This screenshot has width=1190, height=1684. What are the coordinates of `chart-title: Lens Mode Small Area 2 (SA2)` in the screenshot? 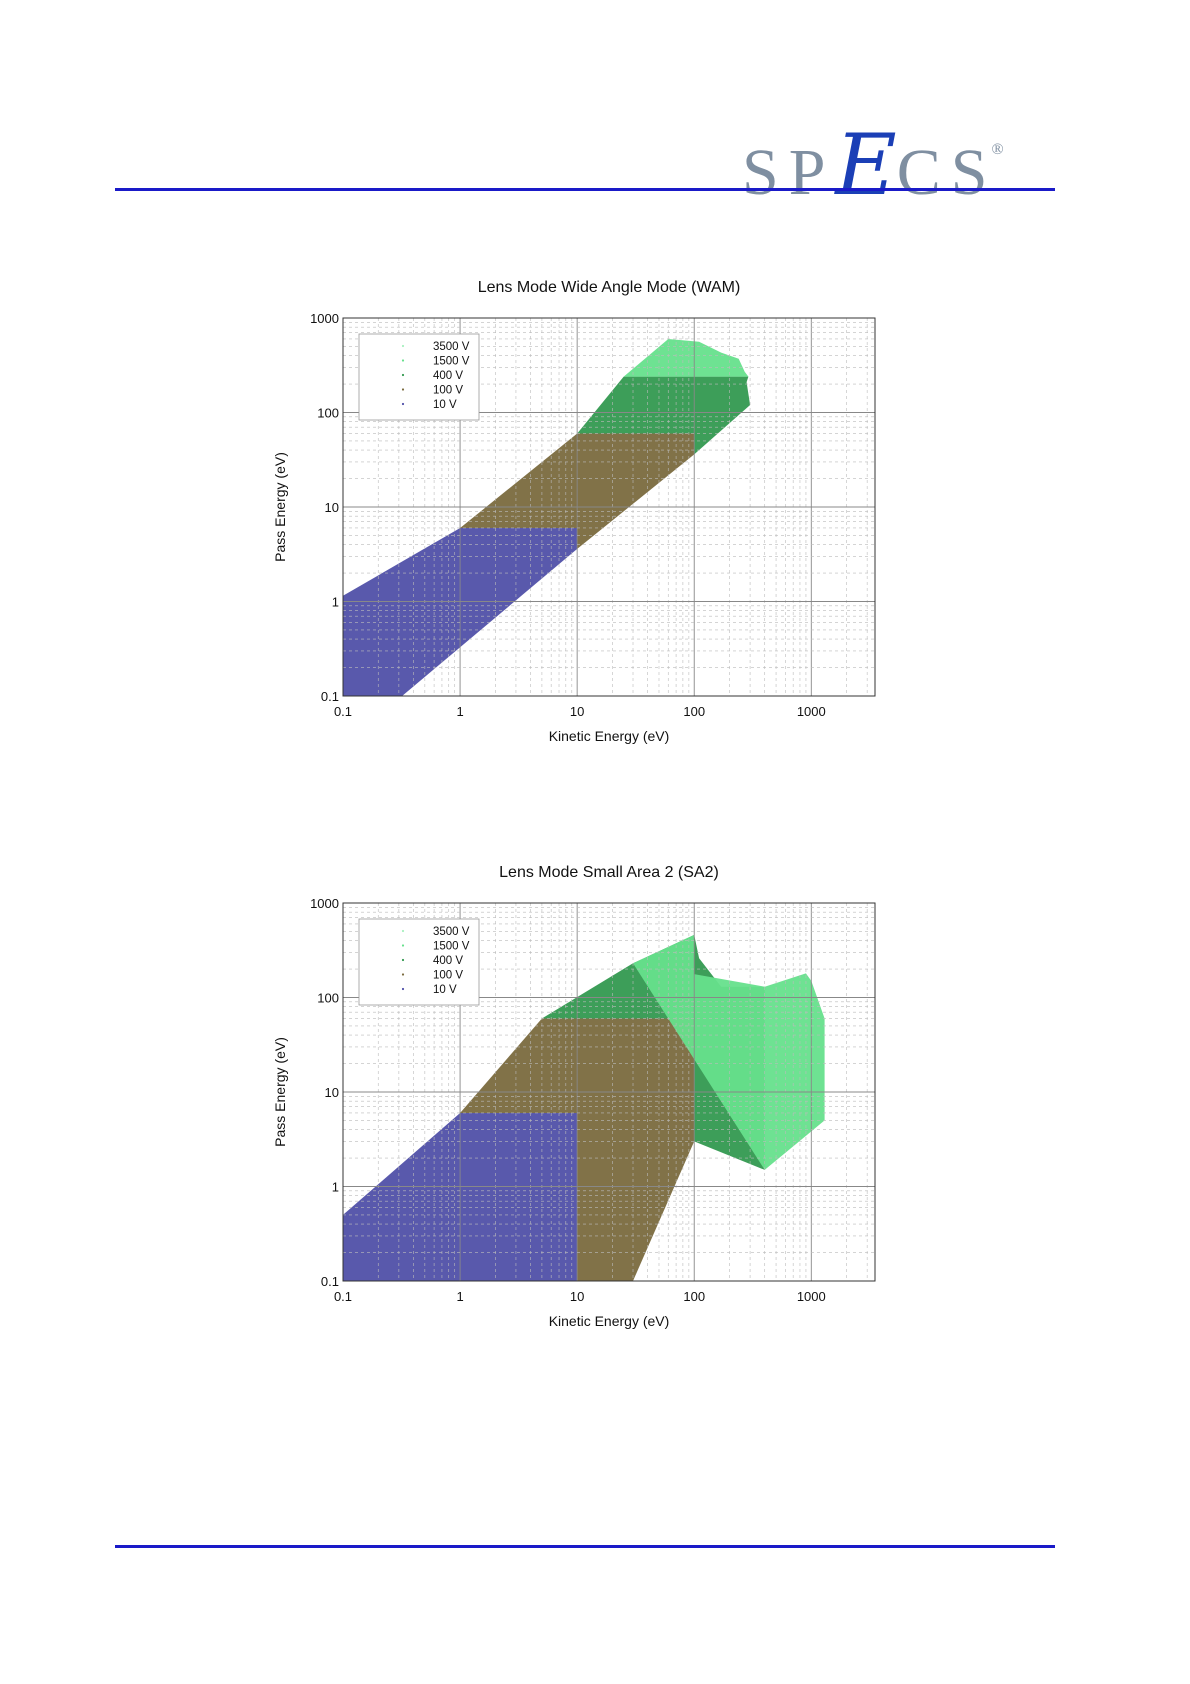 It's located at (609, 872).